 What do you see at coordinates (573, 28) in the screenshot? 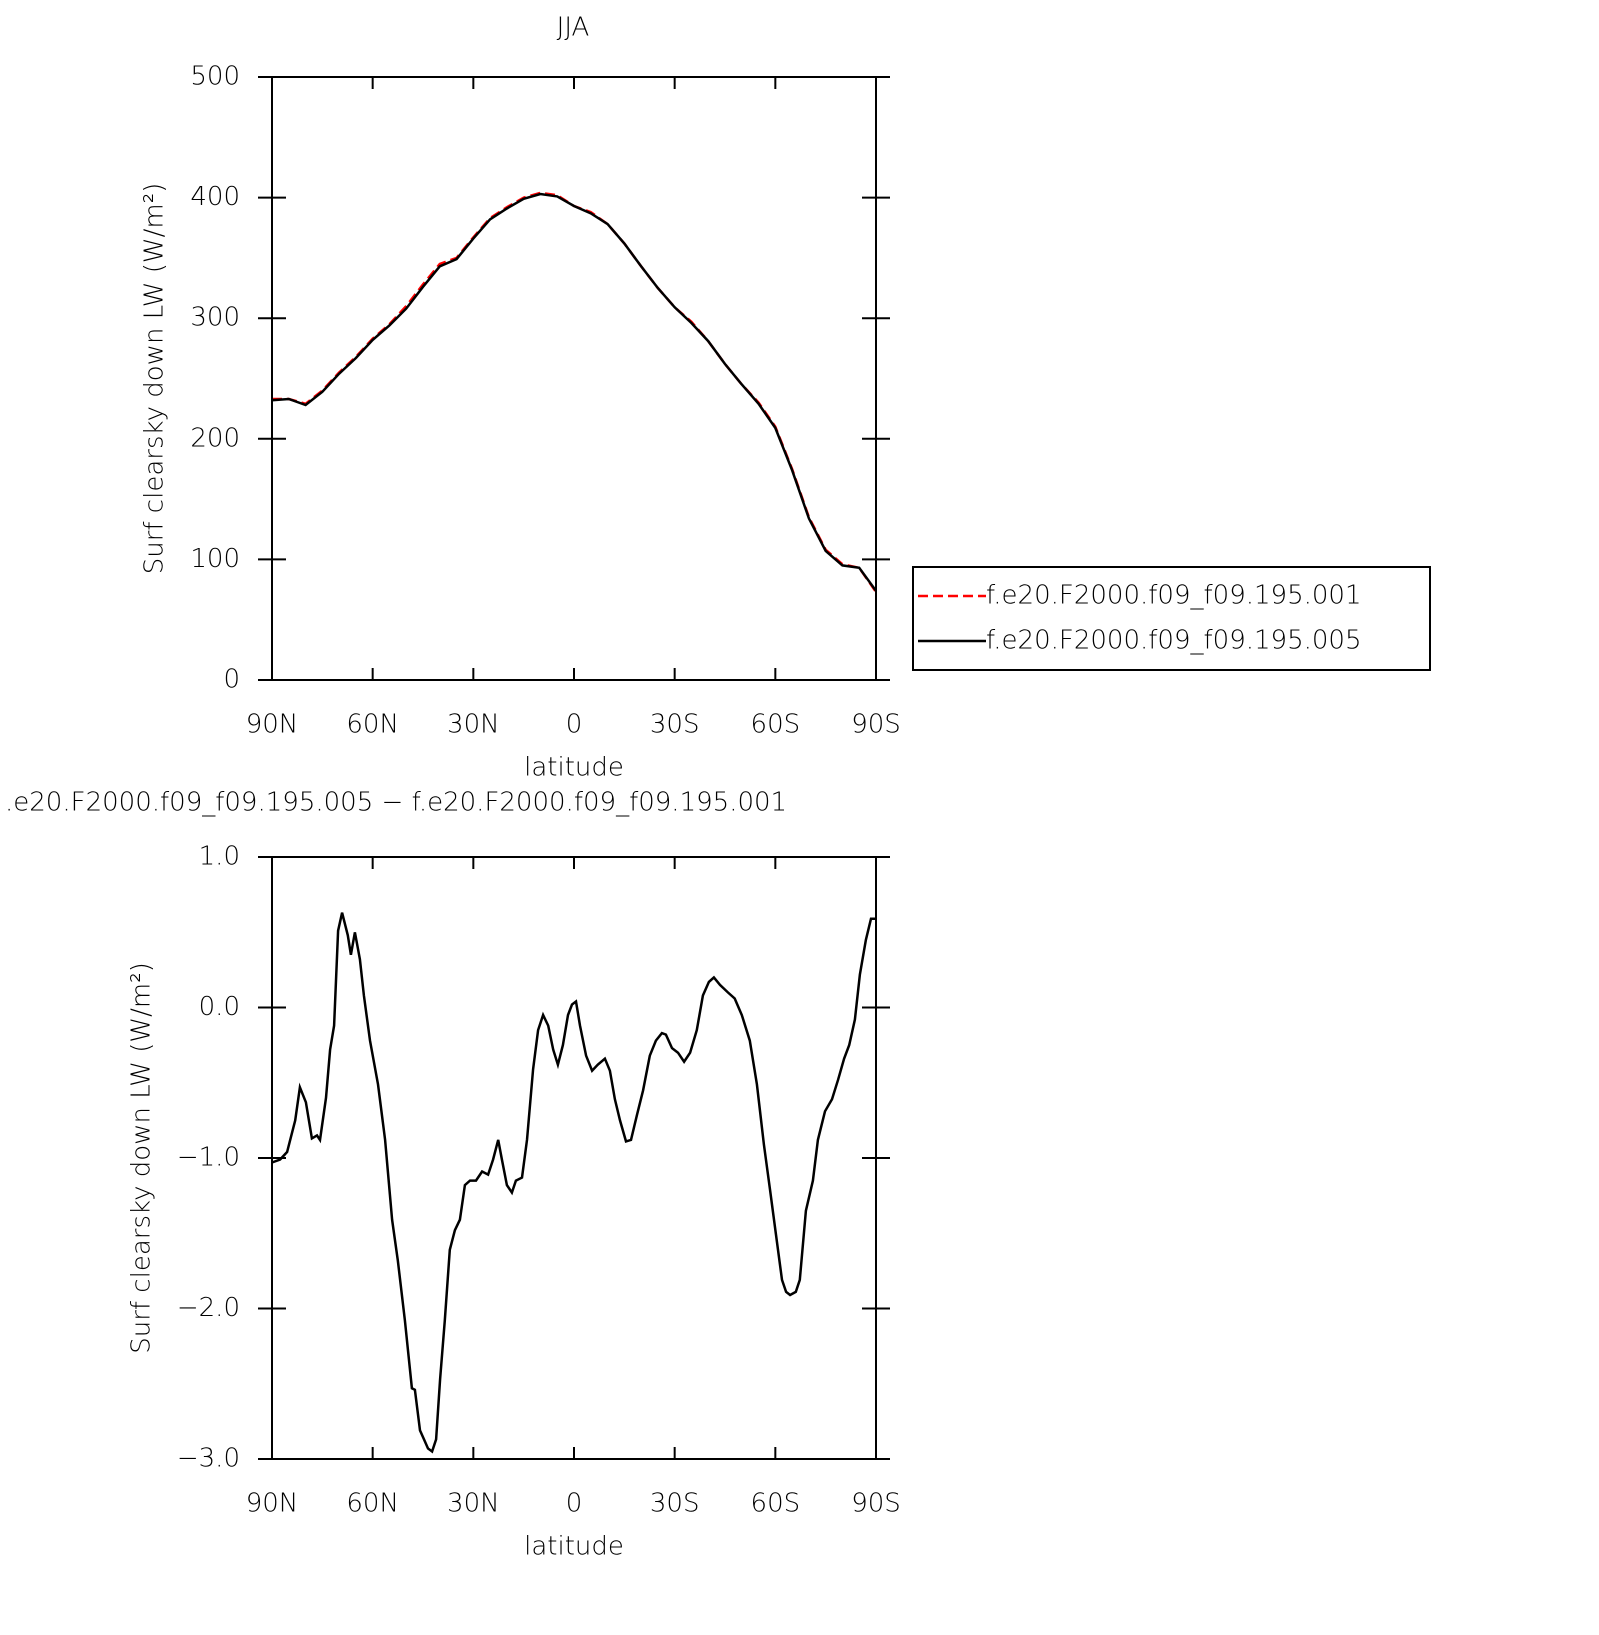
I see `chart-title: JJA` at bounding box center [573, 28].